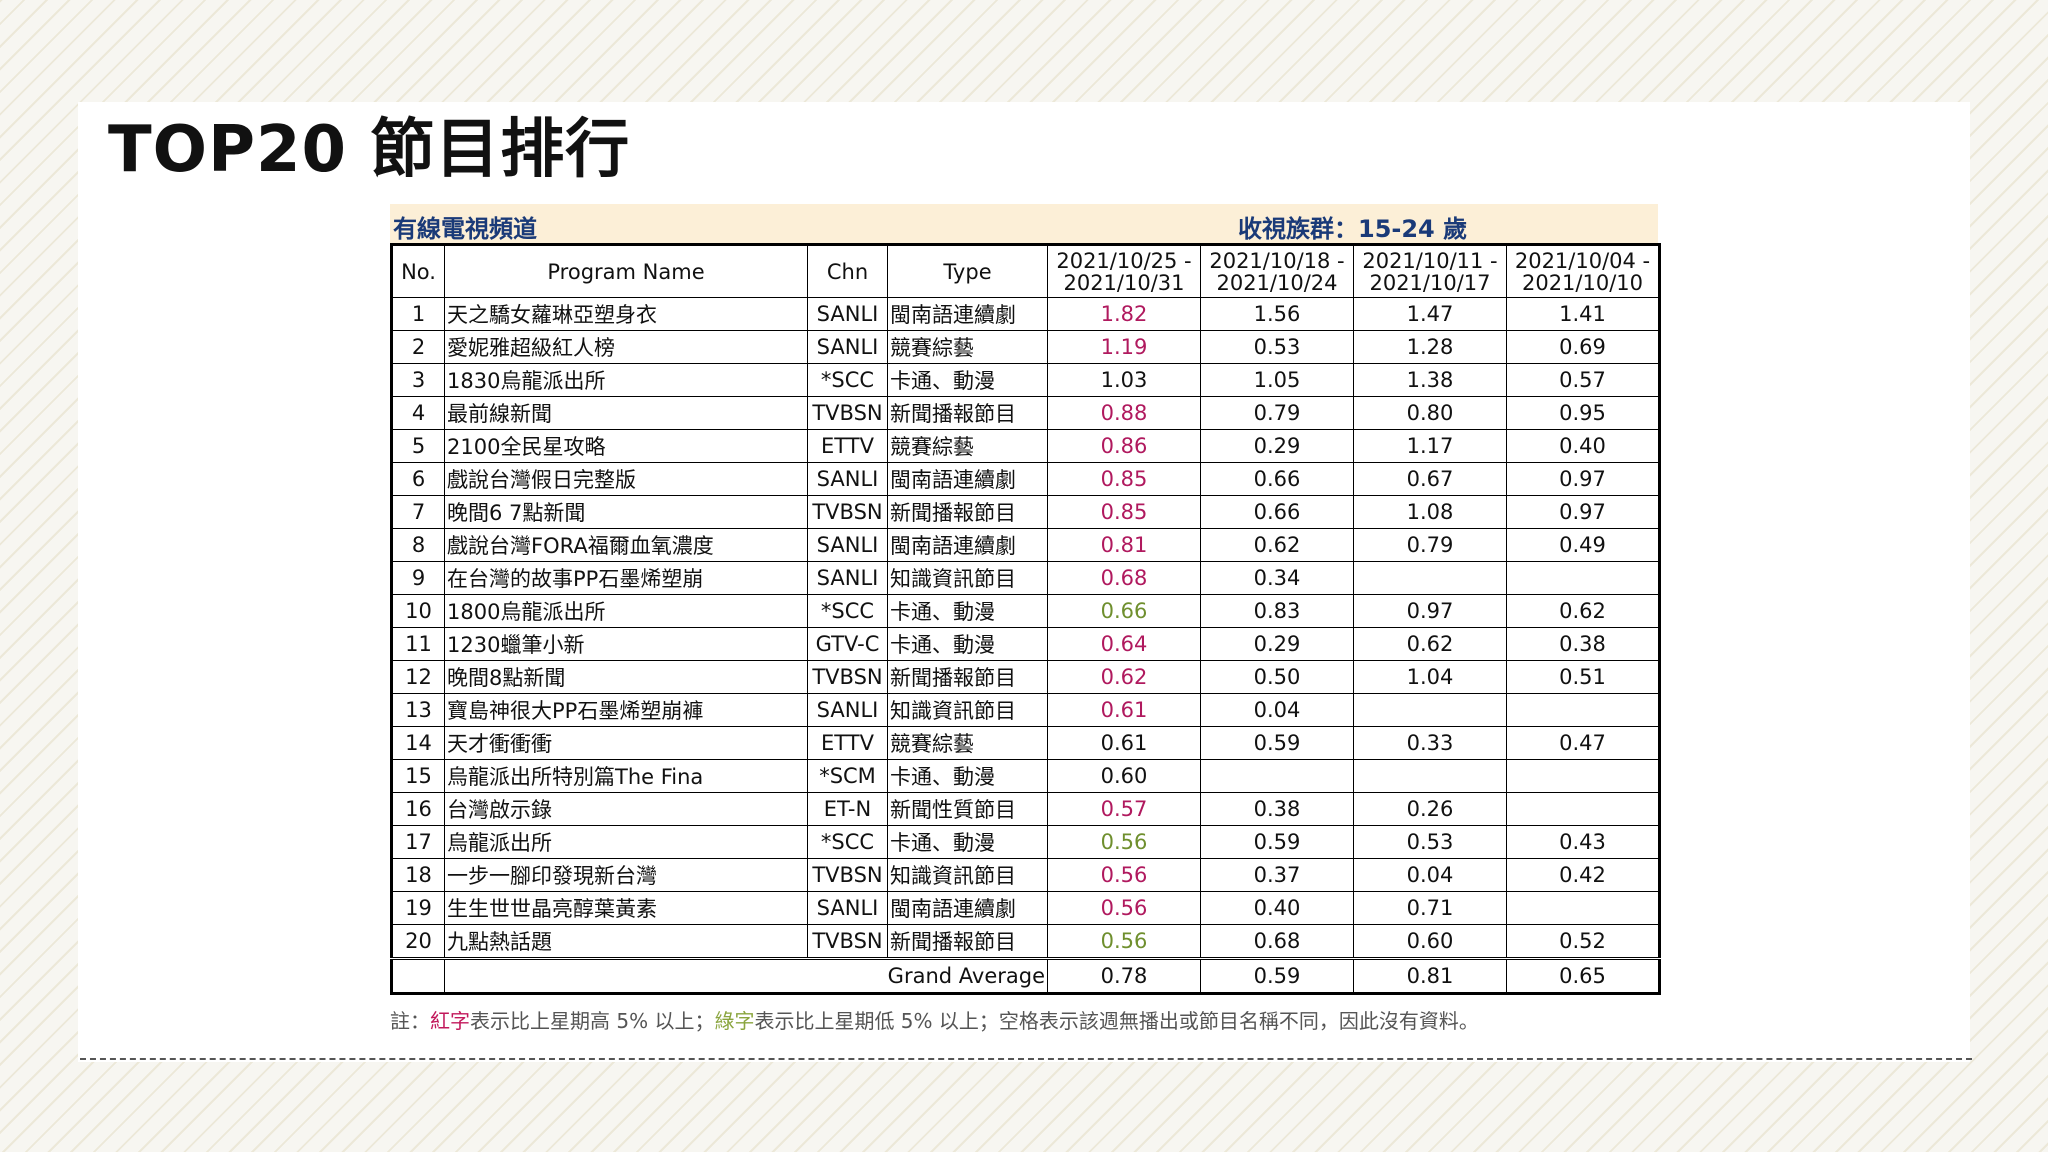 This screenshot has width=2048, height=1152. I want to click on rating-week-1: 0.81, so click(1124, 545).